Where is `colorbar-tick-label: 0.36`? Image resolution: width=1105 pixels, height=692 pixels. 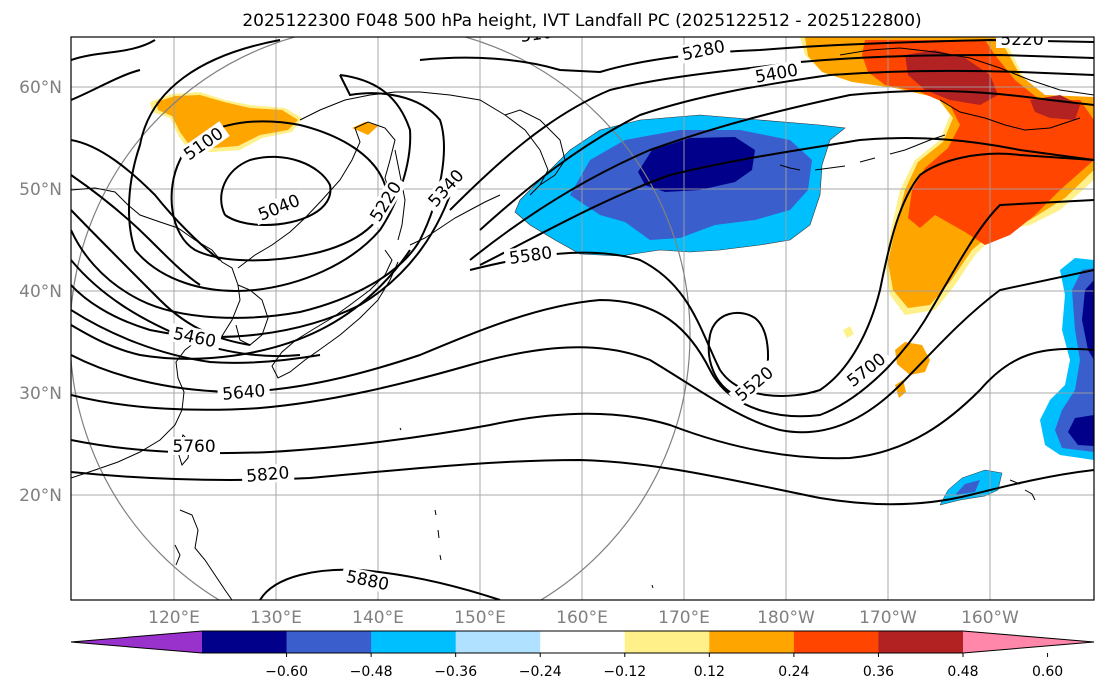
colorbar-tick-label: 0.36 is located at coordinates (878, 672).